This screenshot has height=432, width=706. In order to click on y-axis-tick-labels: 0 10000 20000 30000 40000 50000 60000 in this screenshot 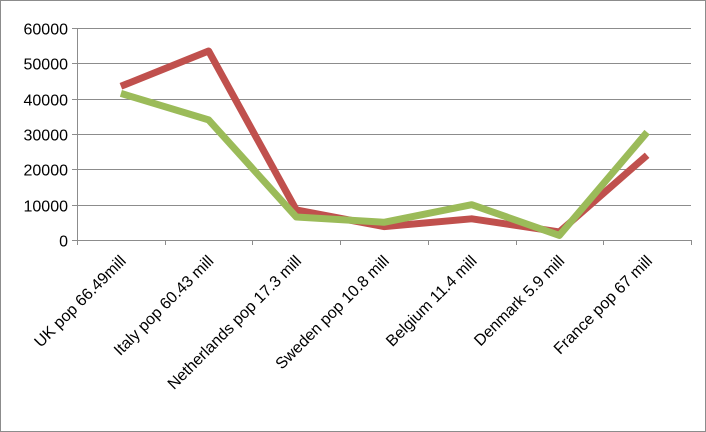, I will do `click(46, 136)`.